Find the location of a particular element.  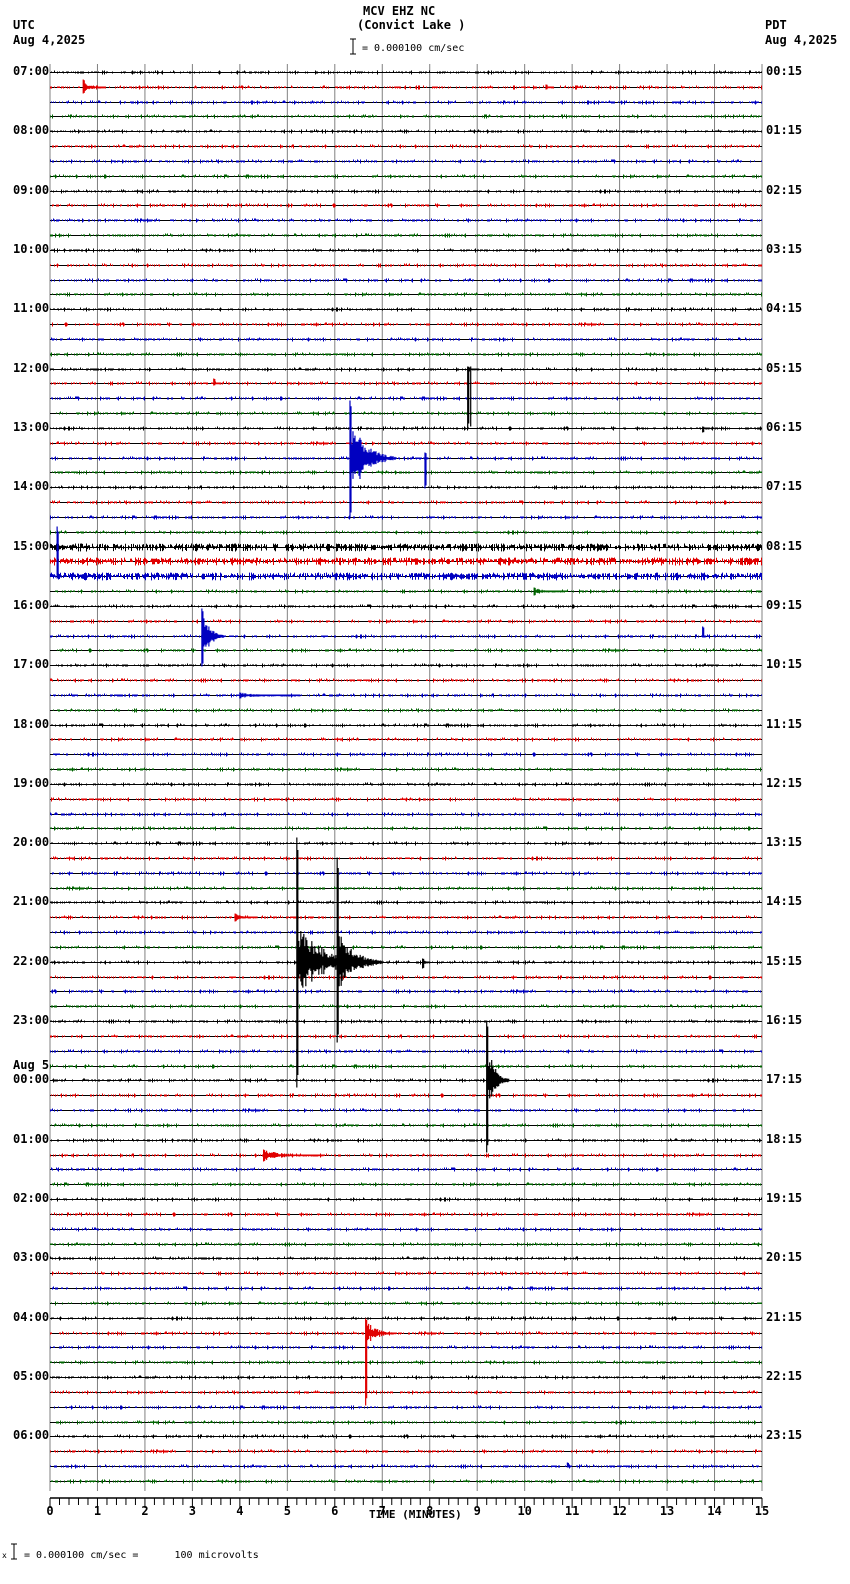

pdt-hour-label: 14:15 is located at coordinates (784, 901).